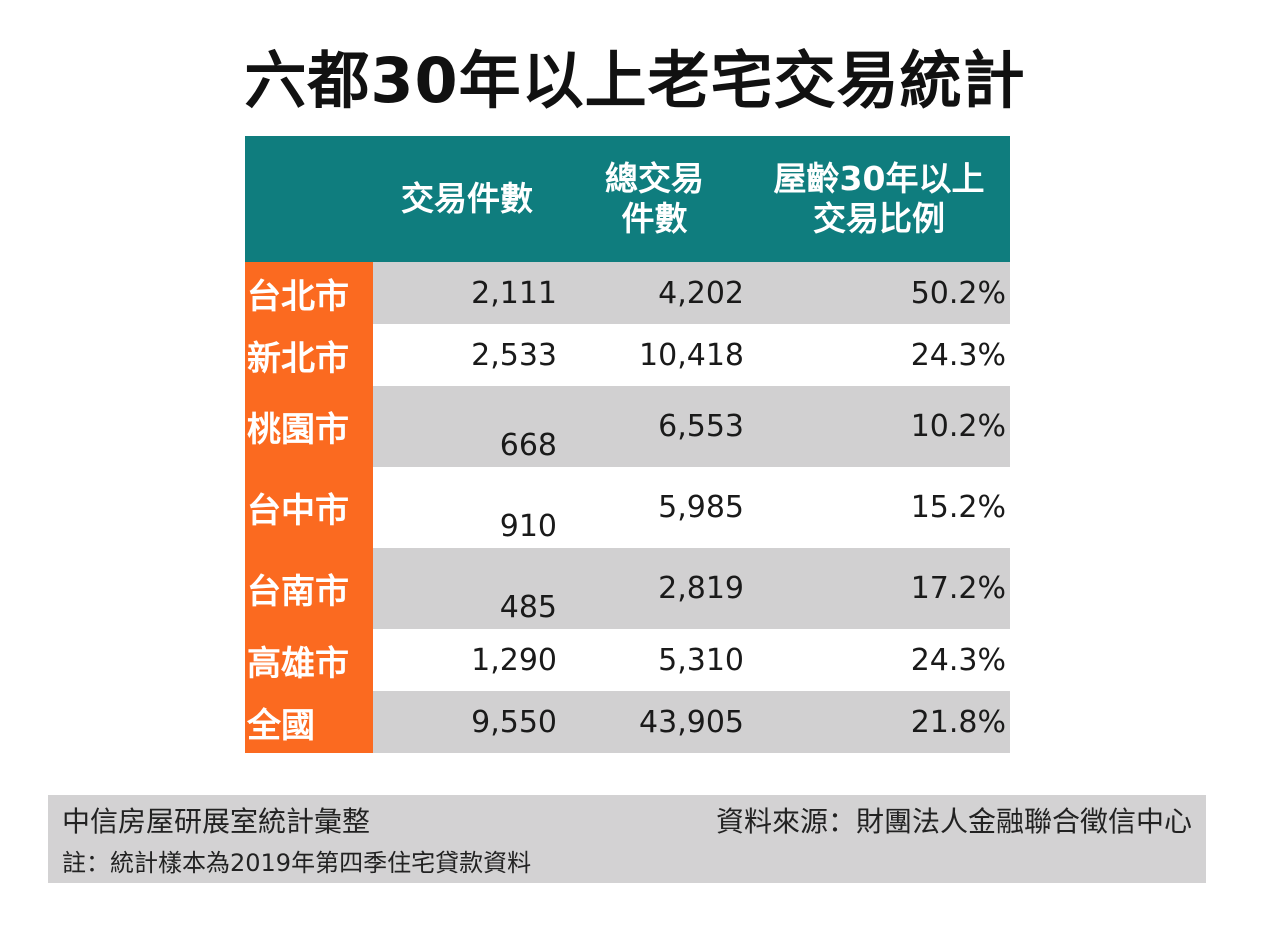 This screenshot has width=1270, height=930. Describe the element at coordinates (654, 293) in the screenshot. I see `cell-total: 4,202` at that location.